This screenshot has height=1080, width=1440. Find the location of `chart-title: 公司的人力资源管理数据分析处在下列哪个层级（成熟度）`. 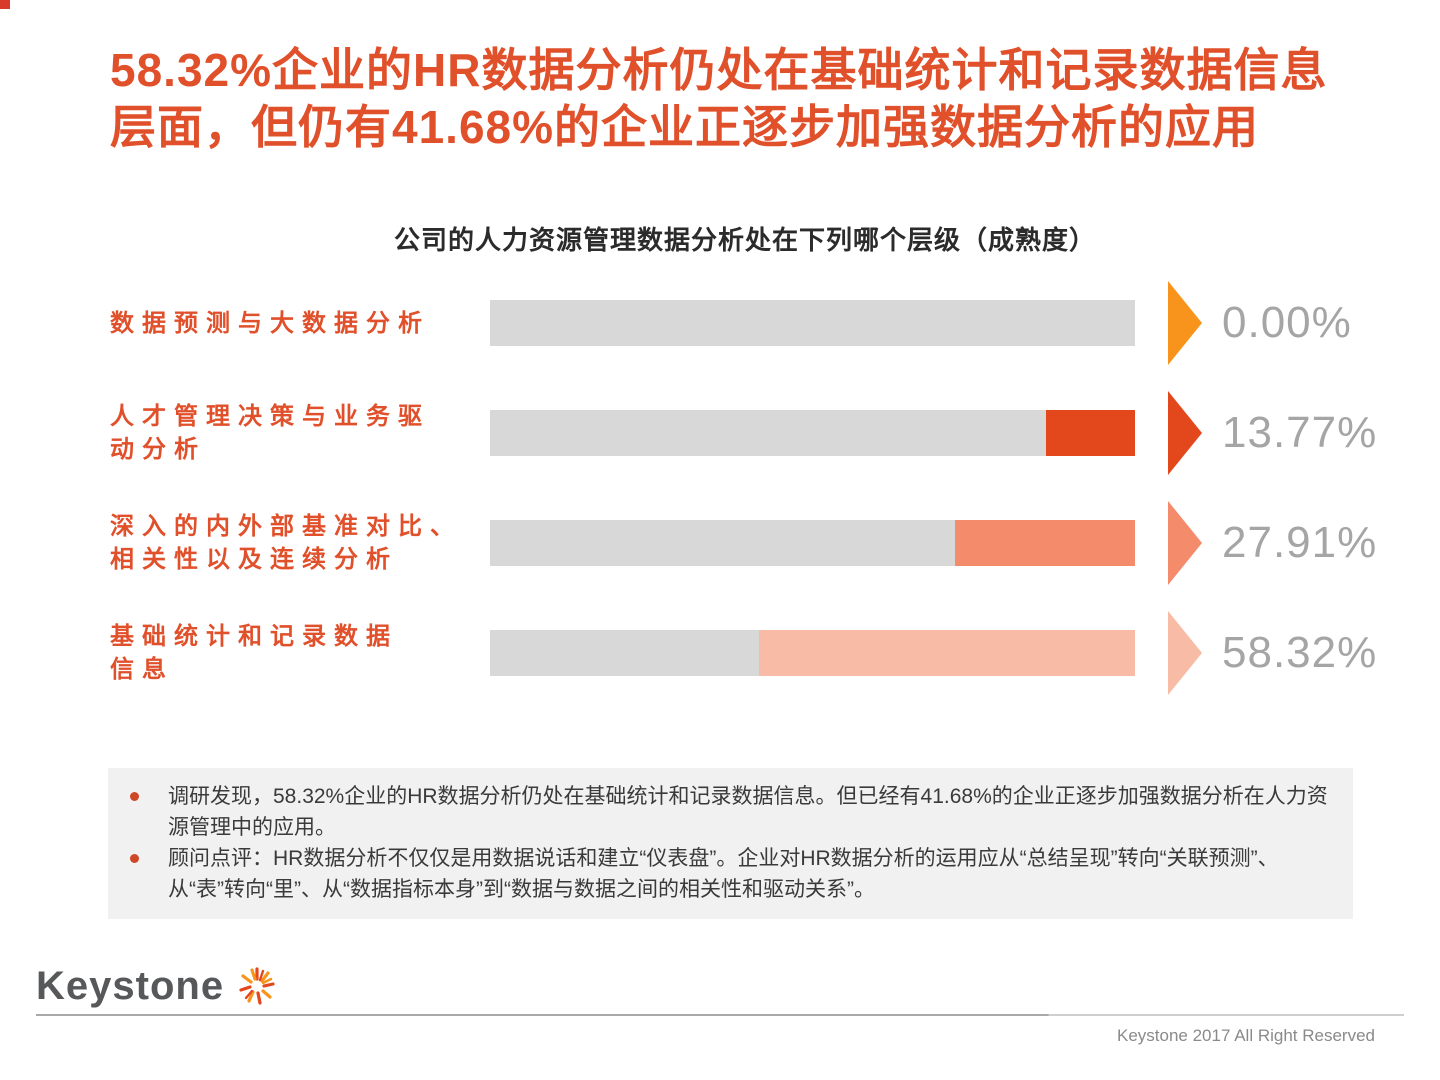

chart-title: 公司的人力资源管理数据分析处在下列哪个层级（成熟度） is located at coordinates (744, 240).